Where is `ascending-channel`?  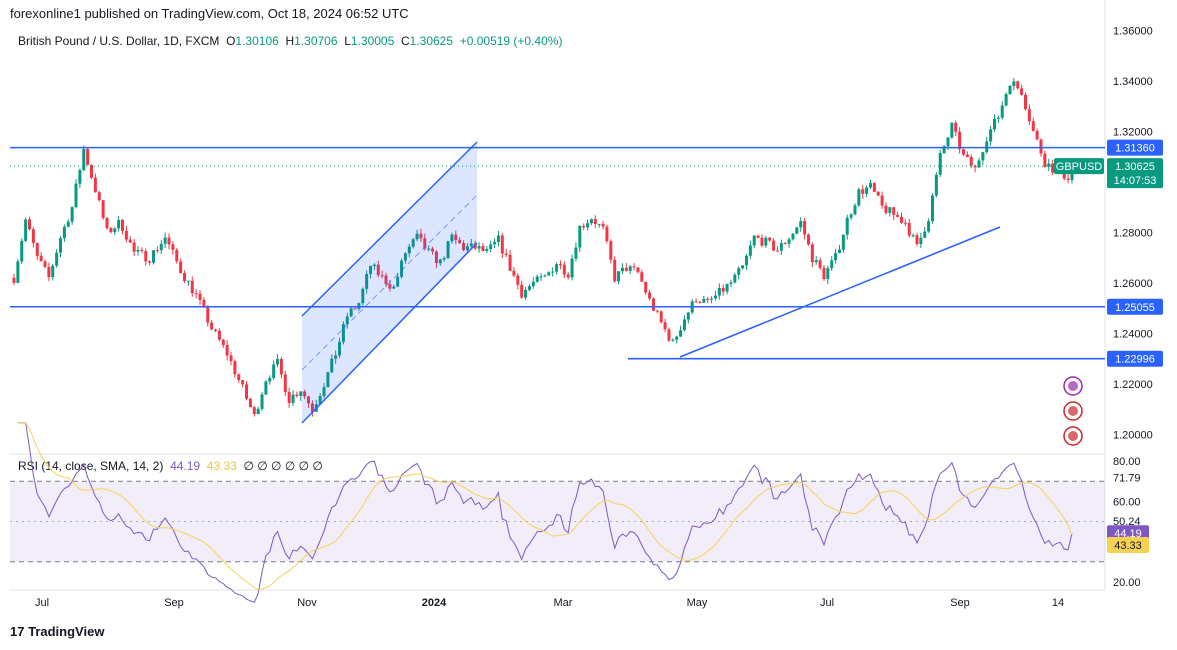
ascending-channel is located at coordinates (389, 282).